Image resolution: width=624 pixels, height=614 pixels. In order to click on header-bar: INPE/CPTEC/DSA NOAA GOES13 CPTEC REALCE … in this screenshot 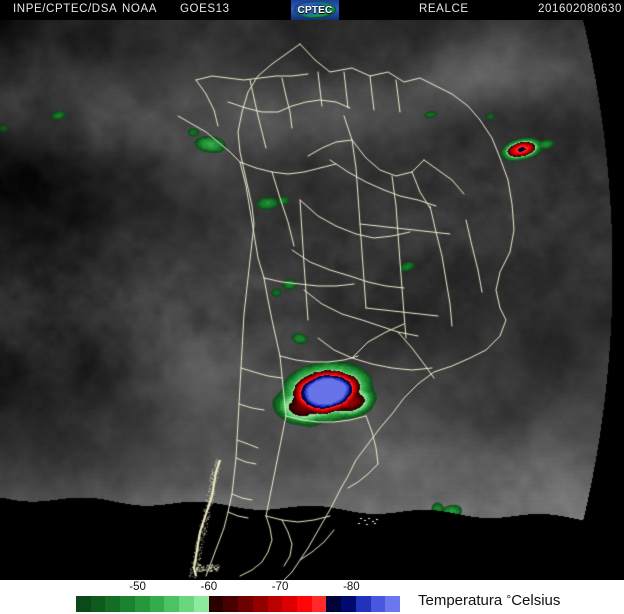, I will do `click(312, 10)`.